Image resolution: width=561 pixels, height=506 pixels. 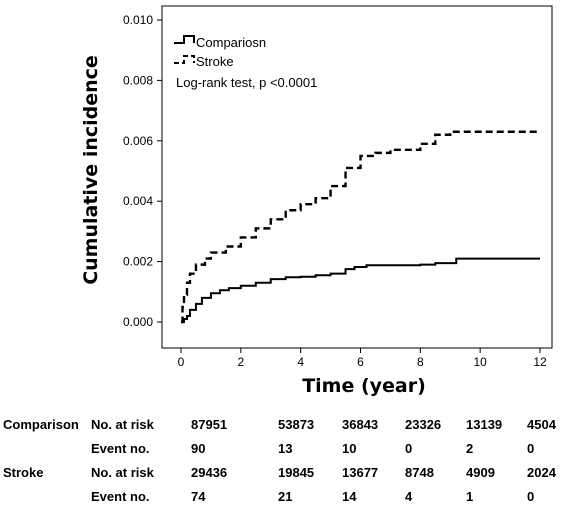 I want to click on y-tick-label-3: 0.006, so click(x=138, y=141).